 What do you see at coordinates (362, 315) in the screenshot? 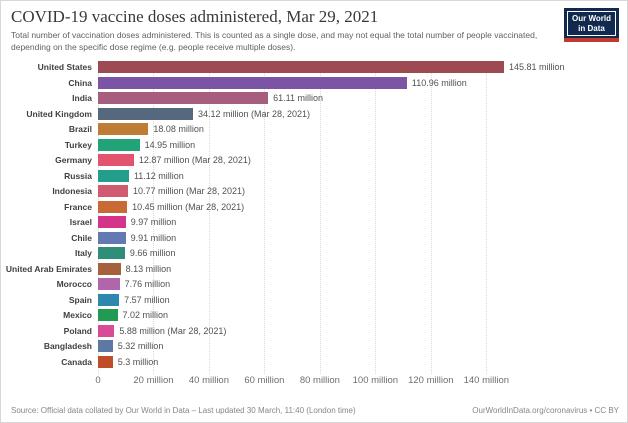
I see `row-plot: 7.02 million` at bounding box center [362, 315].